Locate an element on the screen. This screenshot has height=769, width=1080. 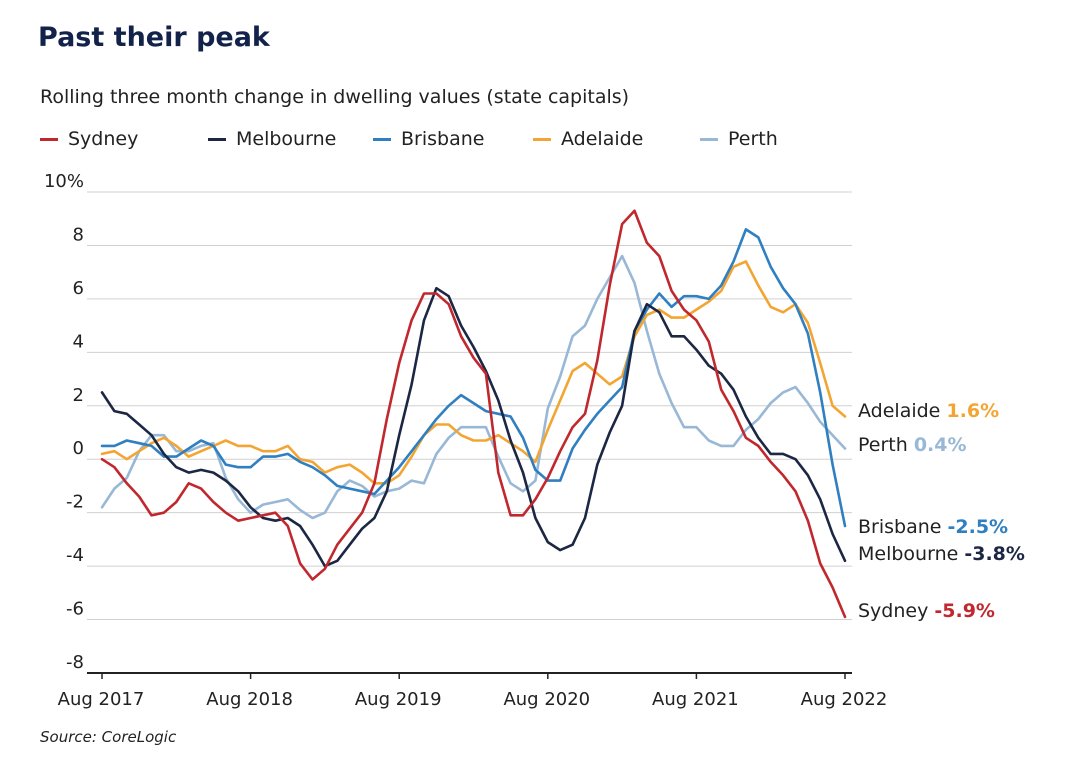
y-tick-label--8: -8 is located at coordinates (75, 662).